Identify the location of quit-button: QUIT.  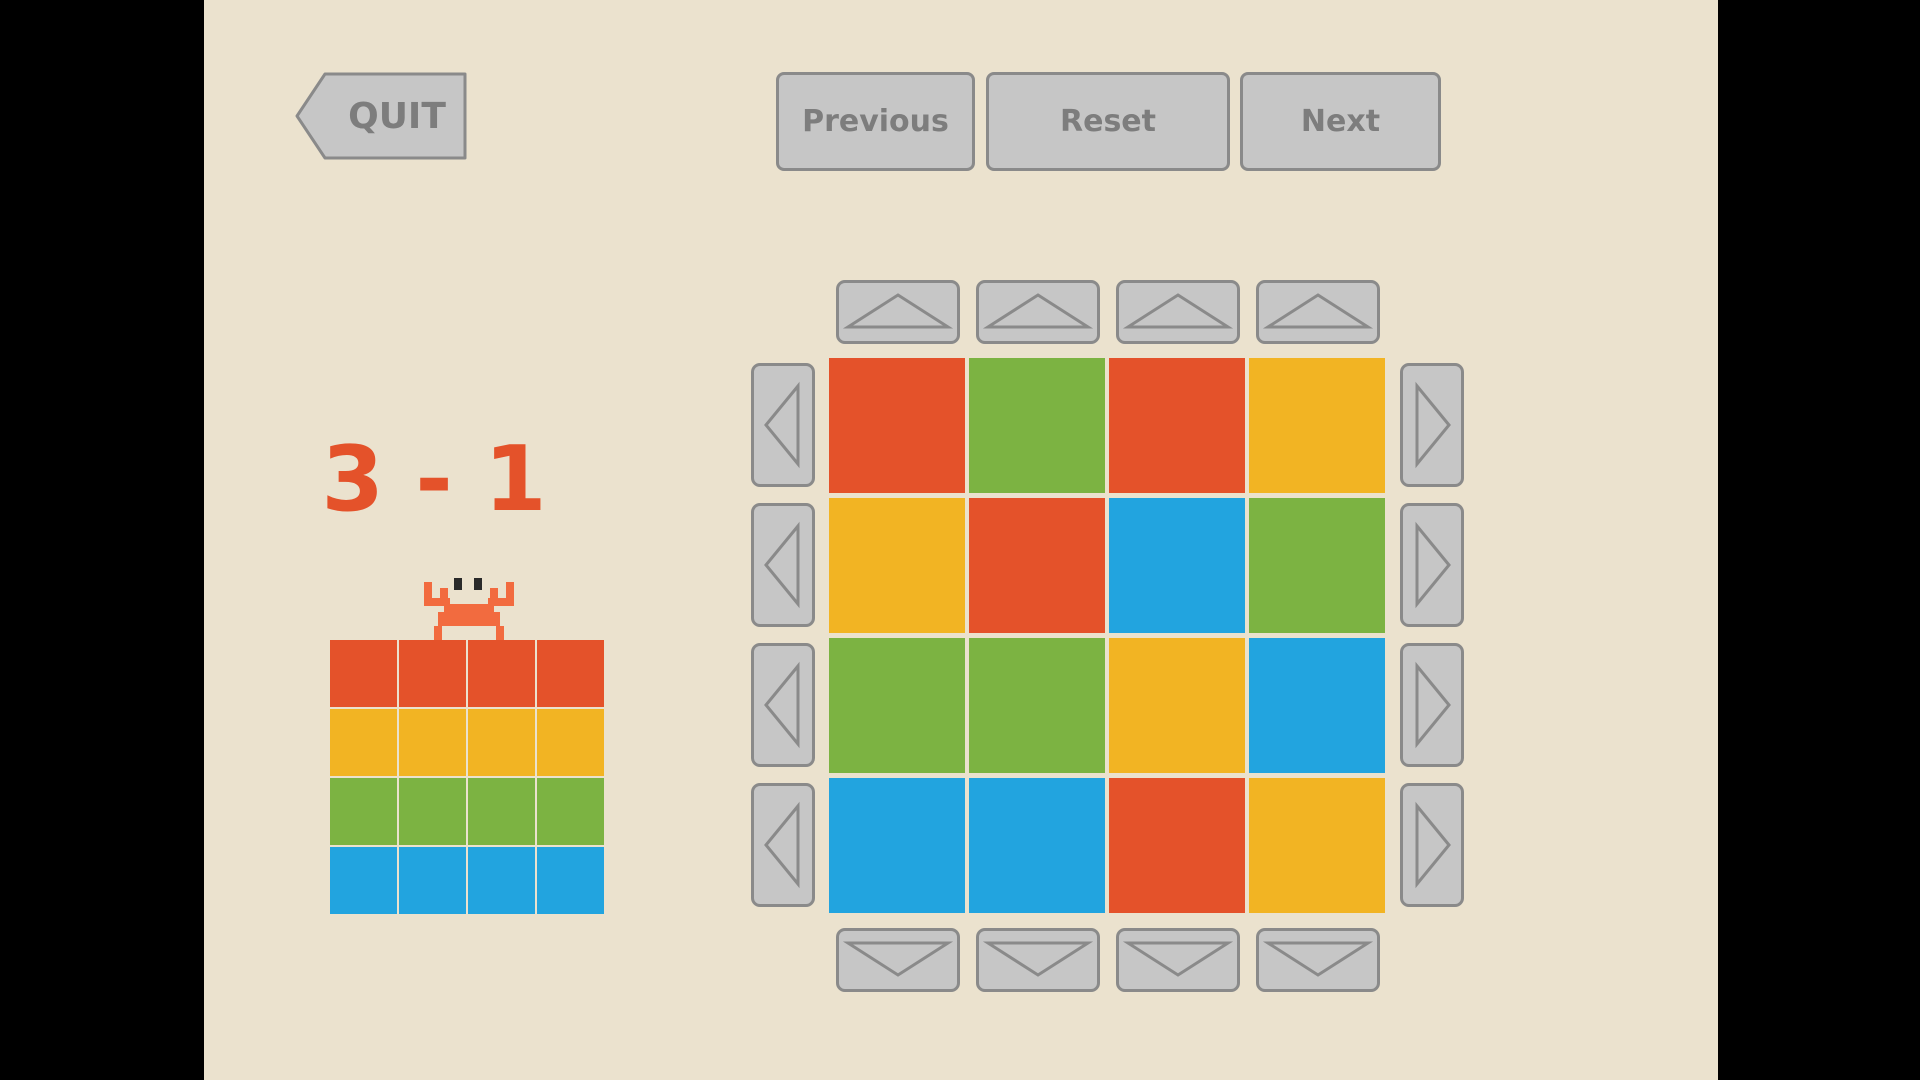
(381, 116).